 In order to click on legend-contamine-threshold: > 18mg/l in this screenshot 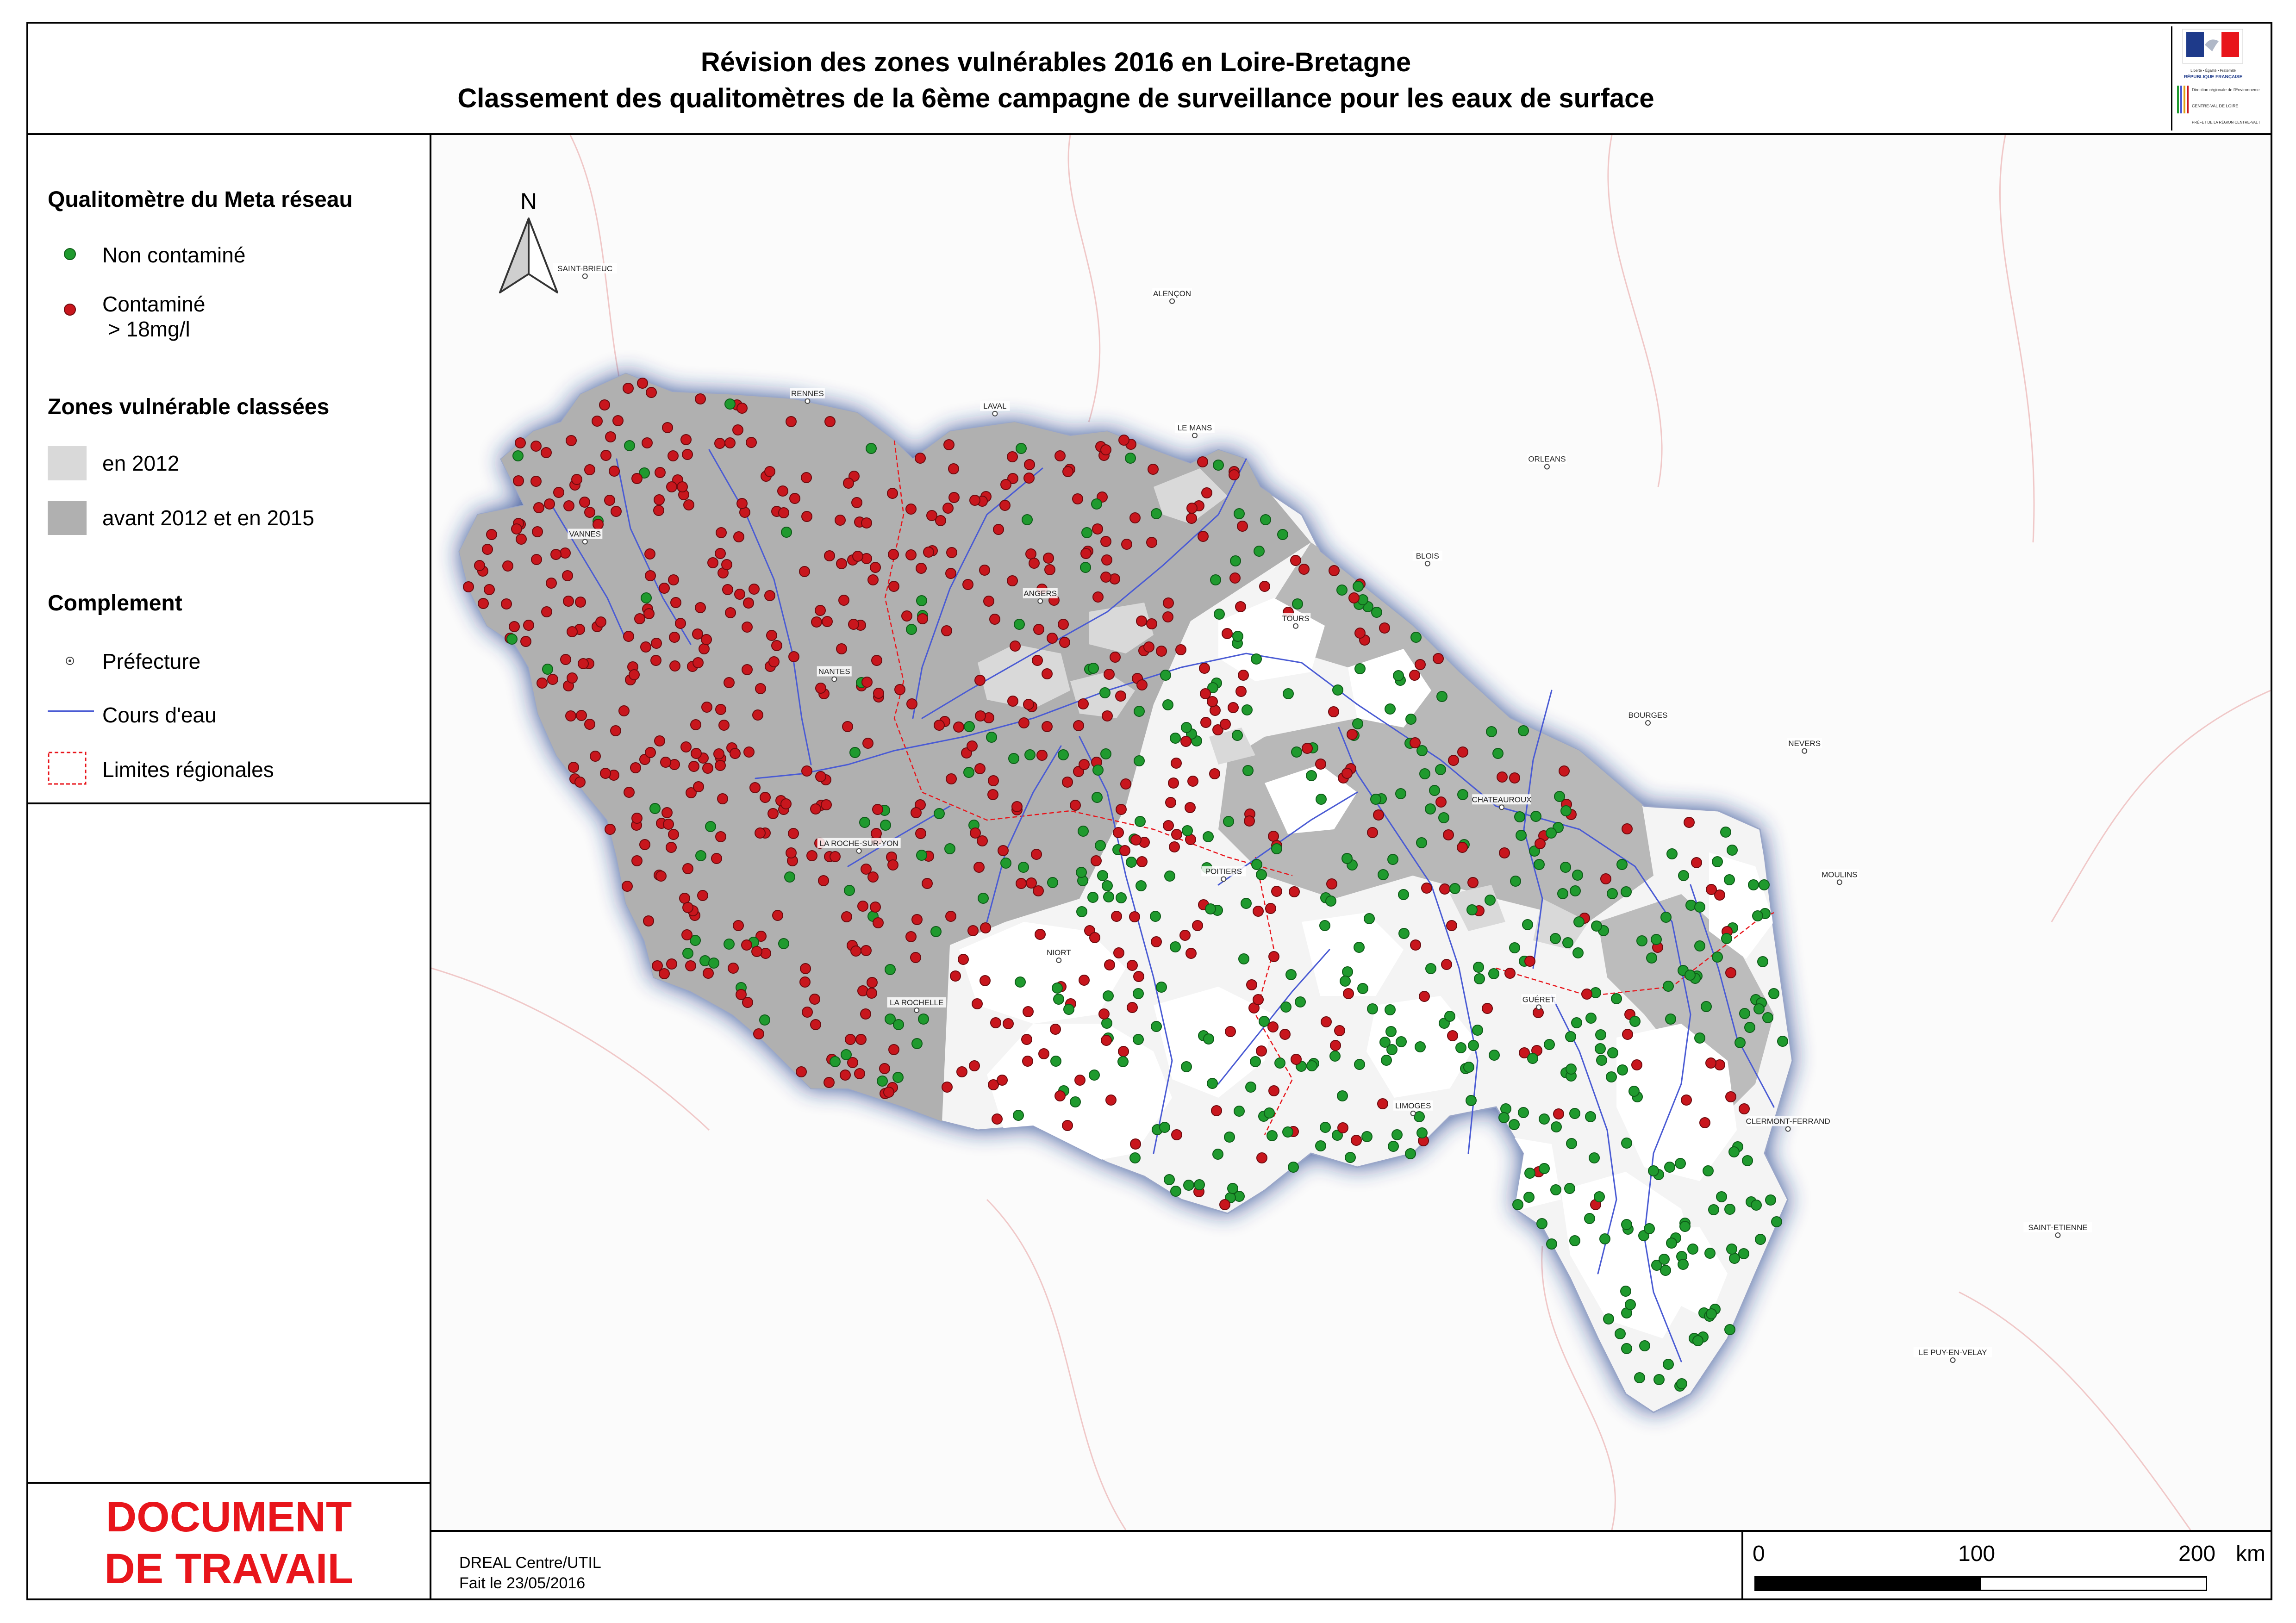, I will do `click(149, 329)`.